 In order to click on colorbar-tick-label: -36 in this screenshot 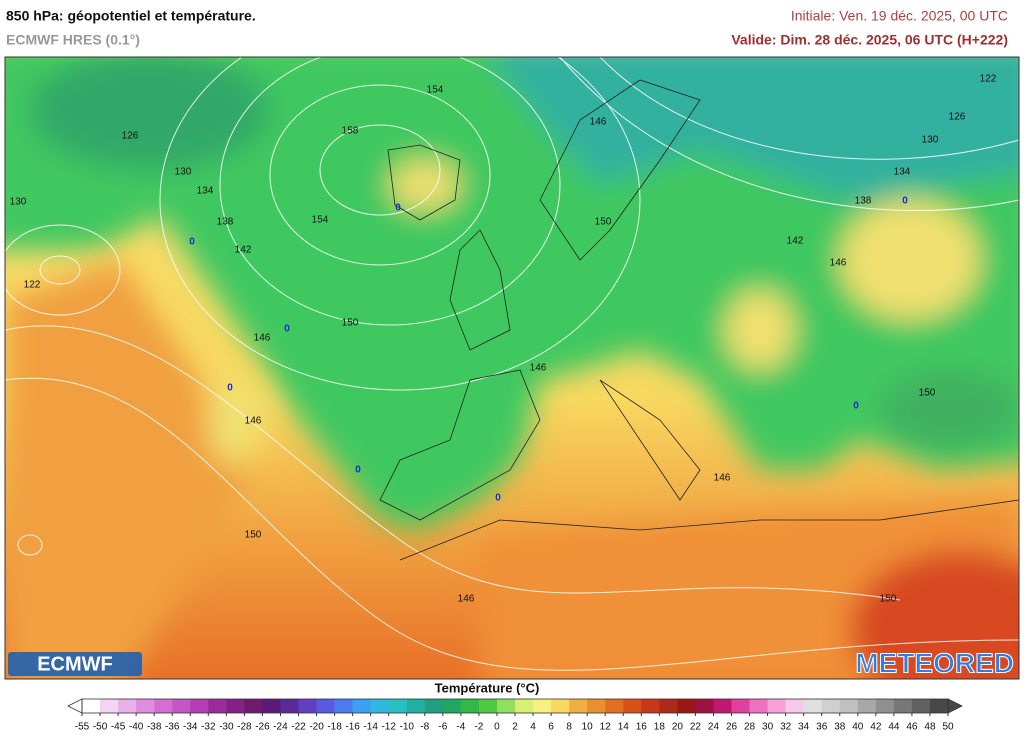, I will do `click(172, 727)`.